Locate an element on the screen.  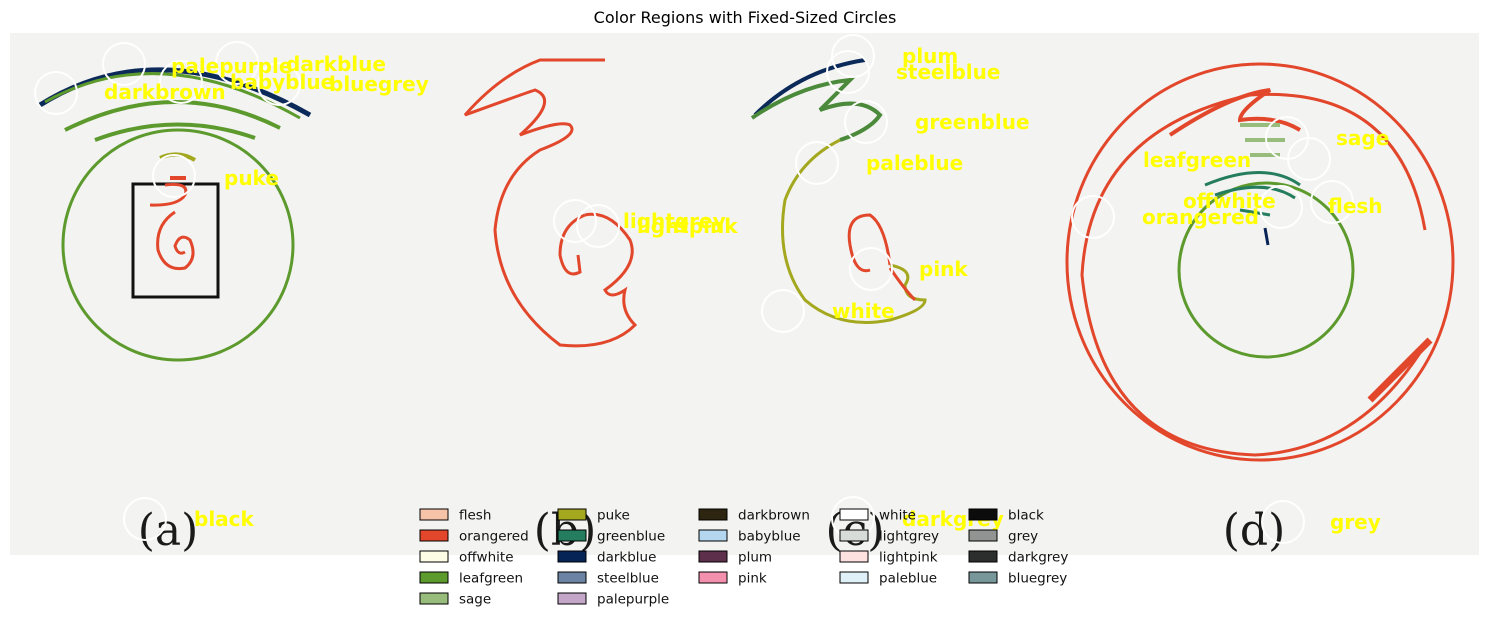
legend-label-sage: sage is located at coordinates (475, 600).